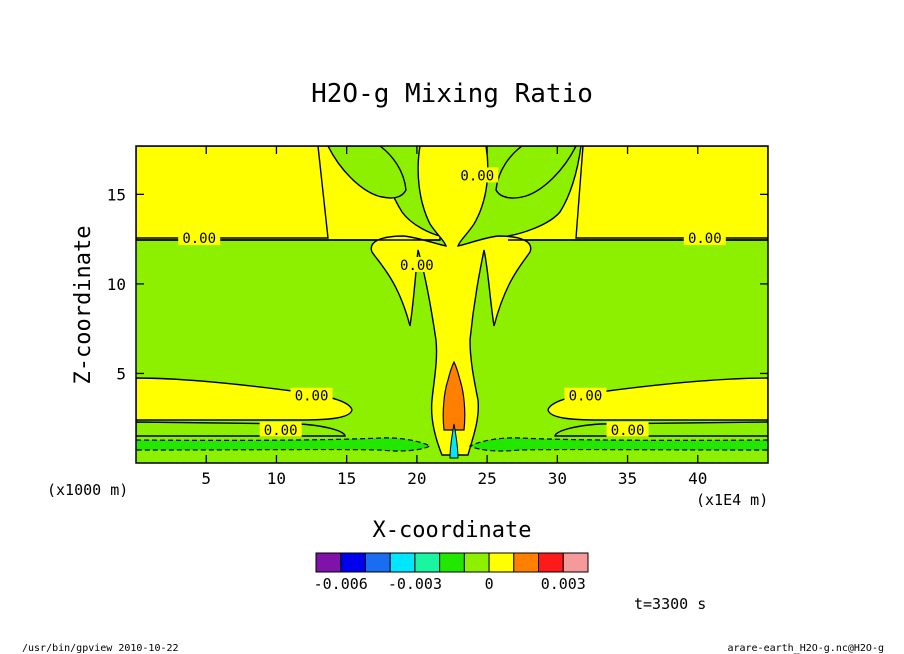 The width and height of the screenshot is (904, 654). Describe the element at coordinates (732, 500) in the screenshot. I see `x-unit-right: (x1E4 m)` at that location.